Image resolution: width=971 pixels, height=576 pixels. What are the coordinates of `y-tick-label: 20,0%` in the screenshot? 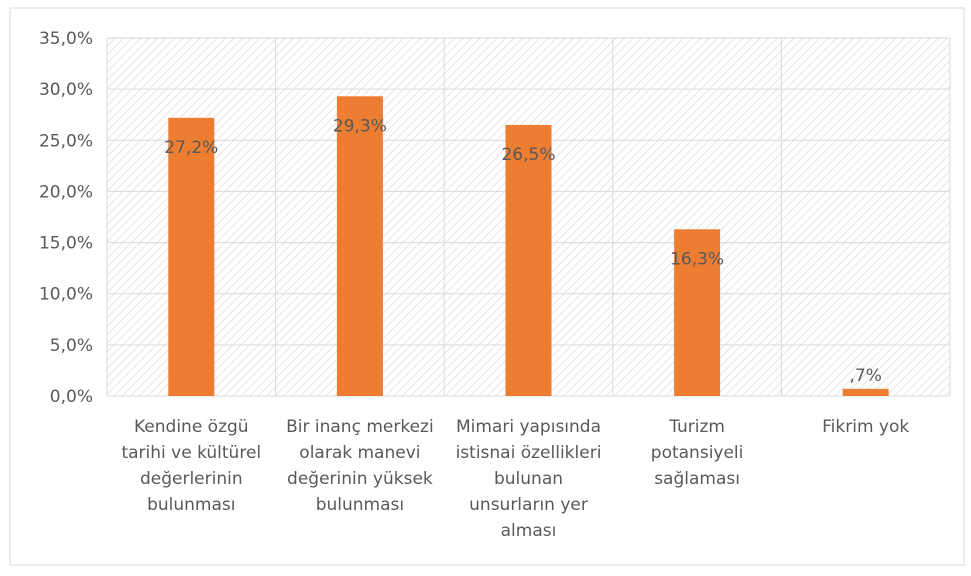 It's located at (66, 192).